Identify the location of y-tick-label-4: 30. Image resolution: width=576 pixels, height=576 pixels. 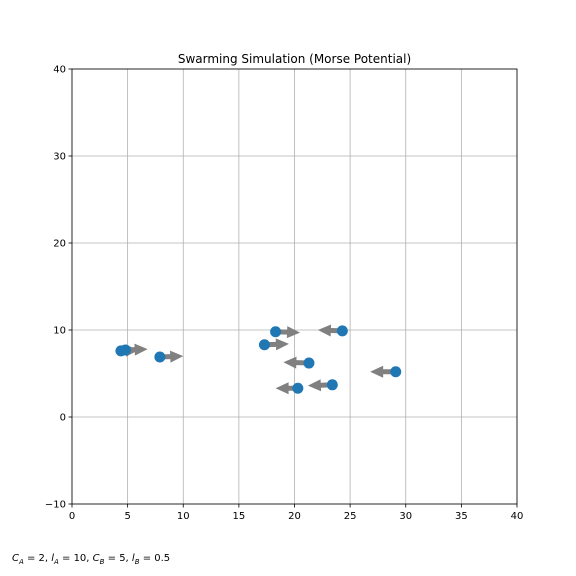
(59, 157).